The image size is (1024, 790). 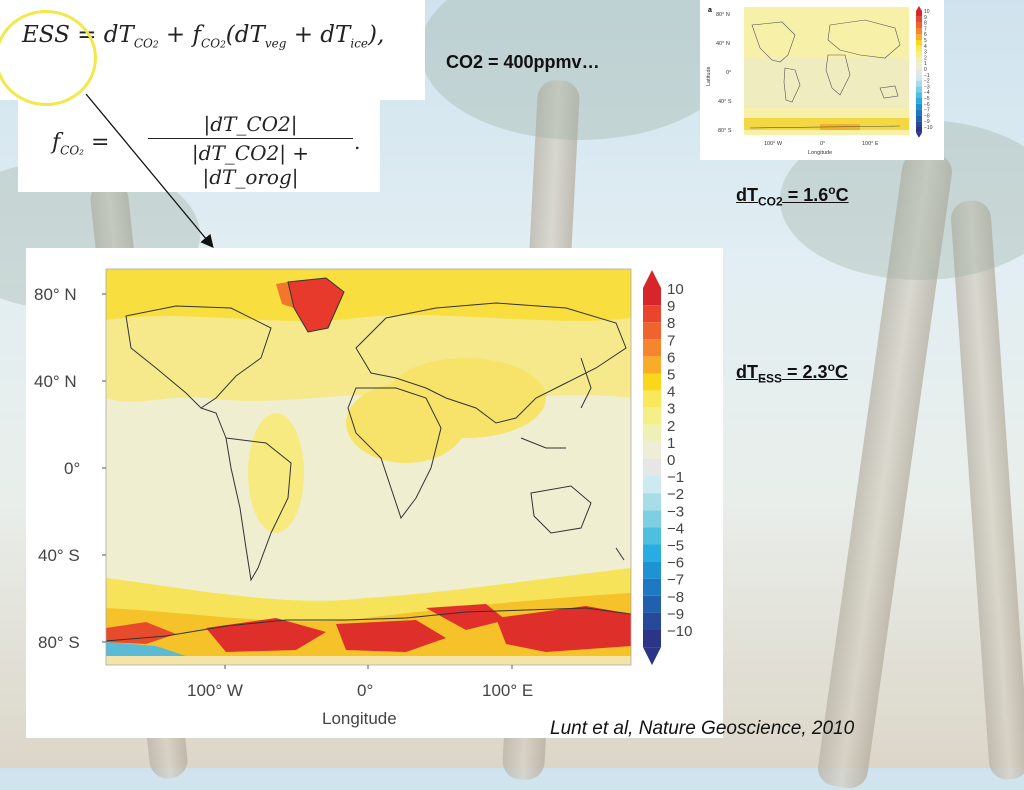 What do you see at coordinates (250, 125) in the screenshot?
I see `fco2-numerator: |dT_CO2|` at bounding box center [250, 125].